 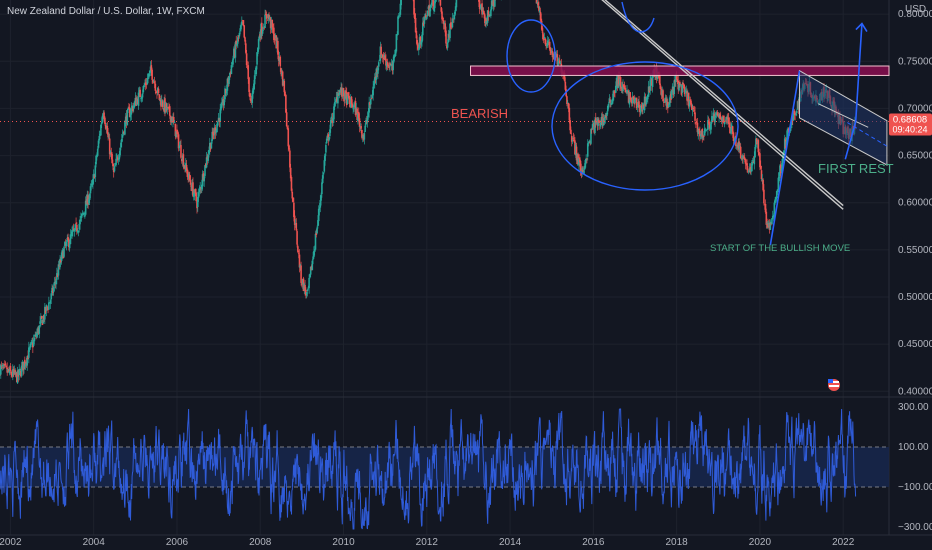 I want to click on time-tick-label-3: 2008, so click(x=260, y=542).